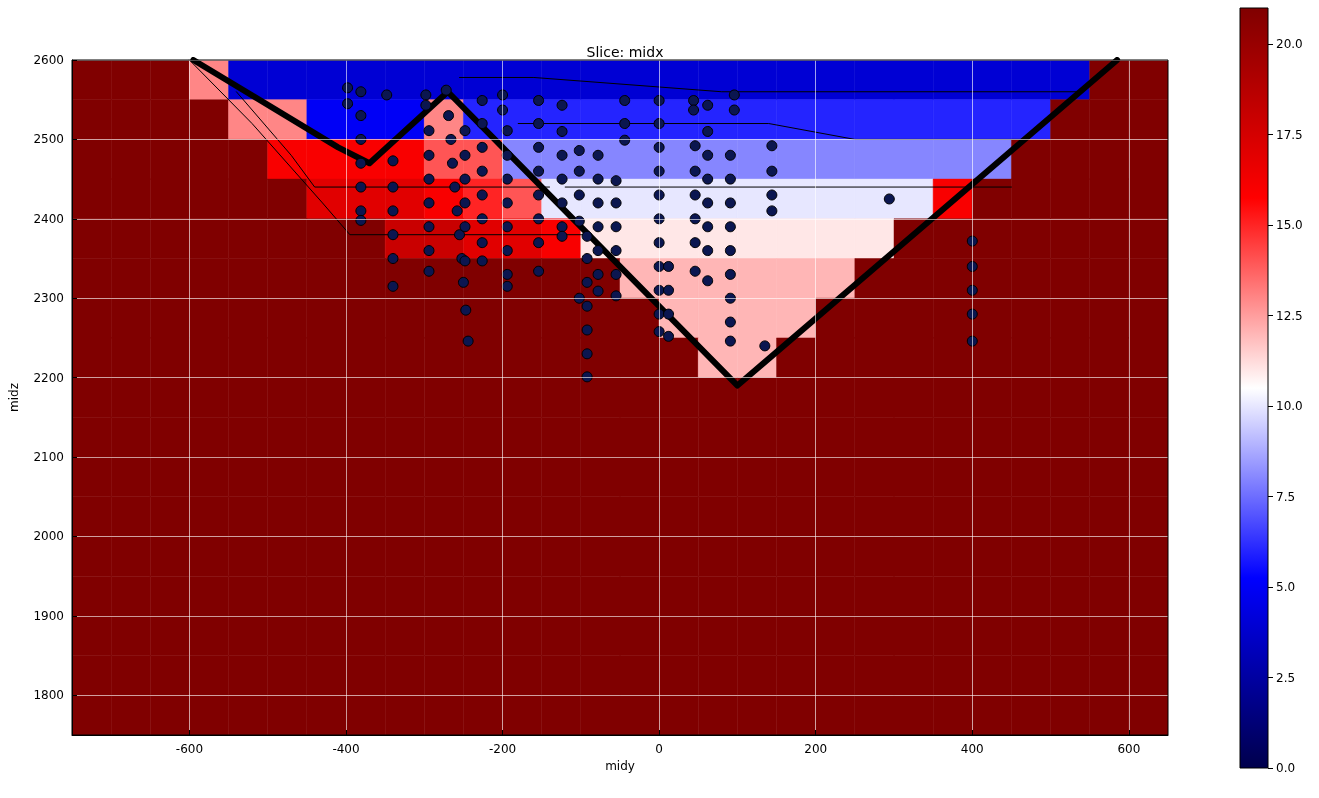 Image resolution: width=1319 pixels, height=798 pixels. I want to click on y-tick-label: 2000, so click(48, 536).